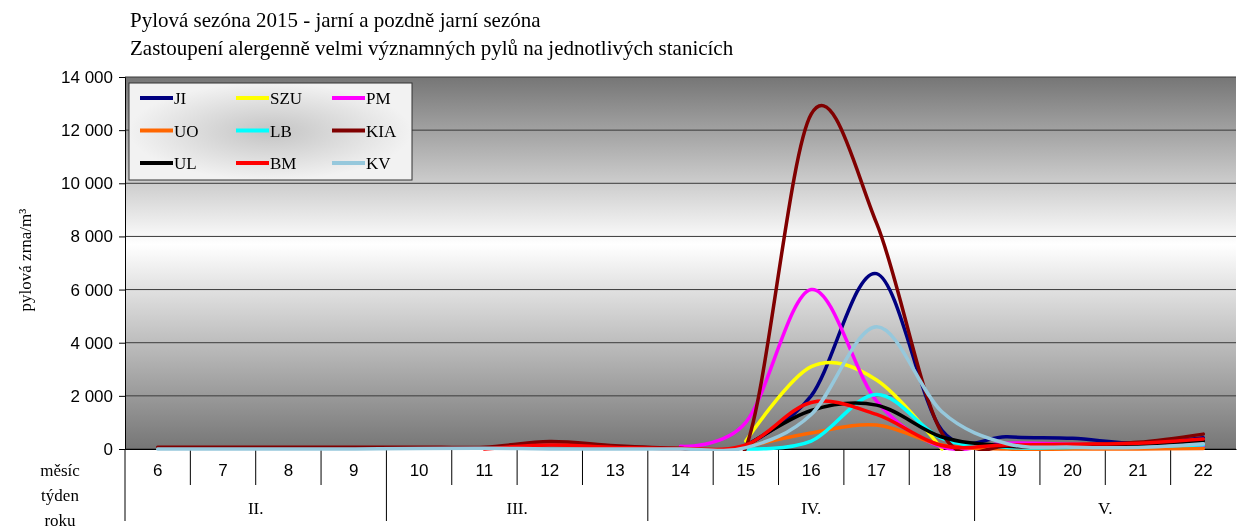 The width and height of the screenshot is (1237, 529). Describe the element at coordinates (25, 260) in the screenshot. I see `y-axis-title: pylová zrna/m³` at that location.